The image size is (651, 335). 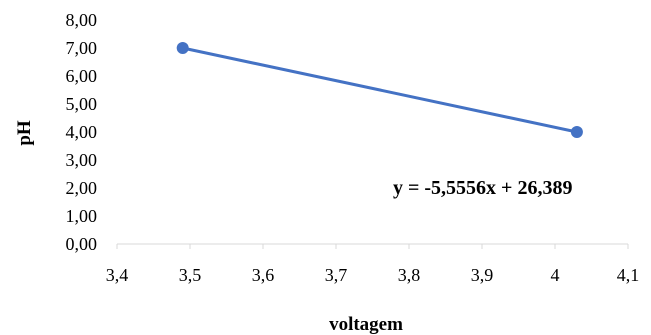 I want to click on y-tick-label: 4,00, so click(x=82, y=132).